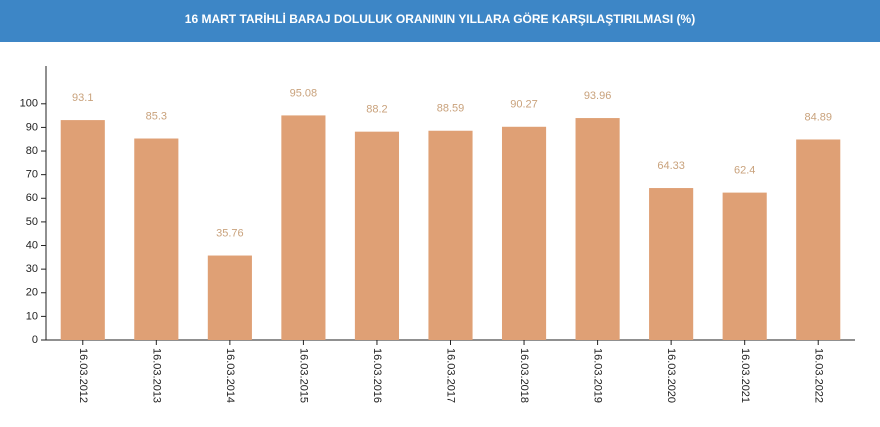 The image size is (880, 427). I want to click on x-tick-label: 16.03.2018, so click(524, 375).